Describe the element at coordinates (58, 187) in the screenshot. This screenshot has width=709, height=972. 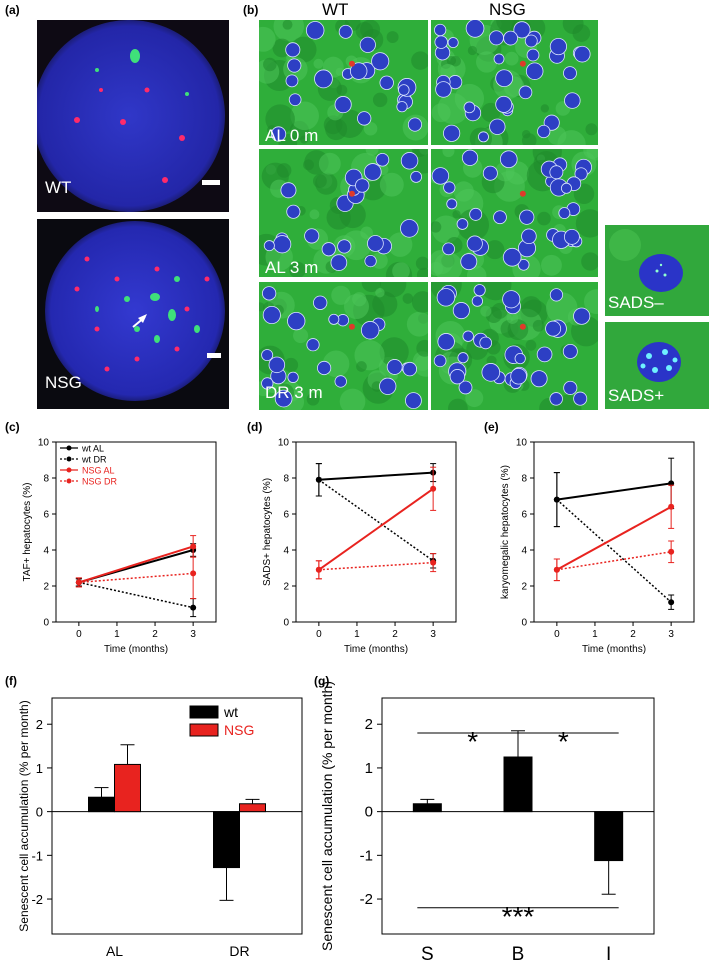
I see `image-label-wt: WT` at that location.